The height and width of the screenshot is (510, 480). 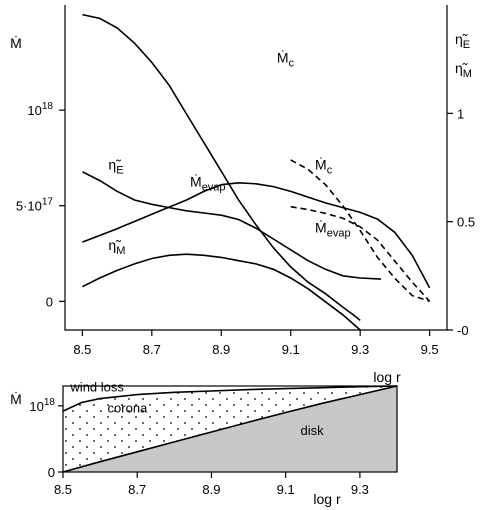 I want to click on top-y-tick-label: 5·10¹⁷, so click(x=35, y=205).